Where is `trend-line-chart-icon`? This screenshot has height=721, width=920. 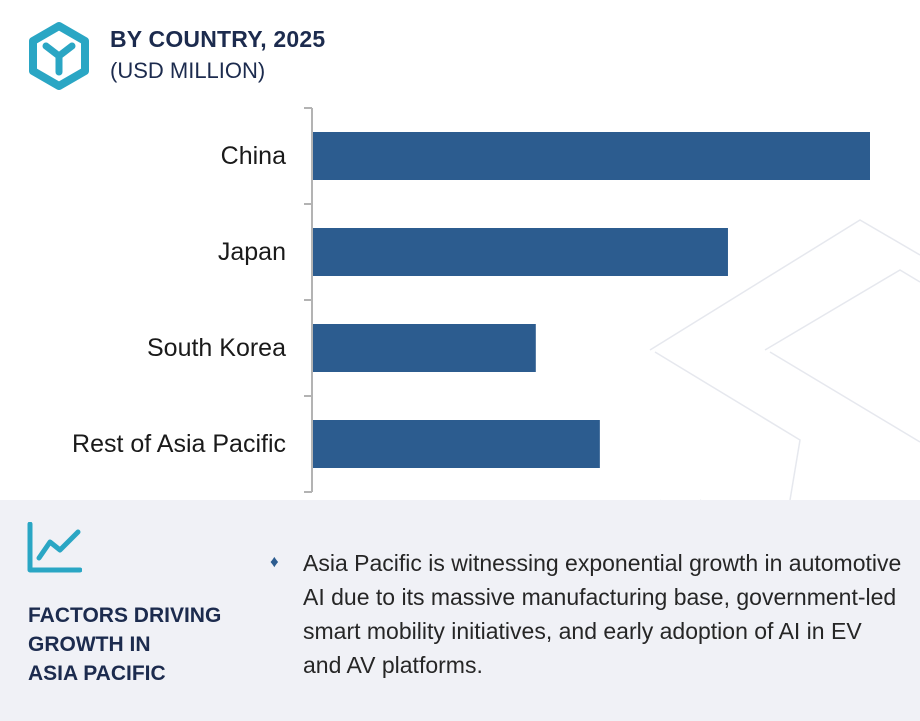
trend-line-chart-icon is located at coordinates (54, 547).